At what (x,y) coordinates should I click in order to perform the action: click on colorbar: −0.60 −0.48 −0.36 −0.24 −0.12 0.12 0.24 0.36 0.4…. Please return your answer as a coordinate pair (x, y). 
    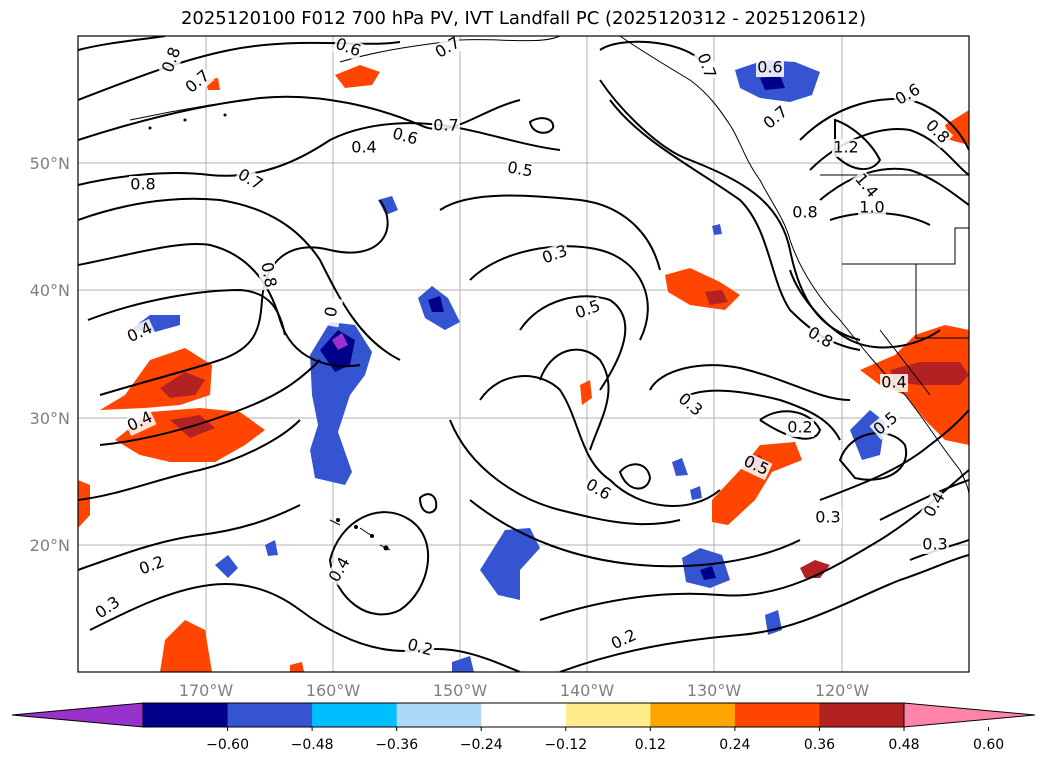
    Looking at the image, I should click on (523, 727).